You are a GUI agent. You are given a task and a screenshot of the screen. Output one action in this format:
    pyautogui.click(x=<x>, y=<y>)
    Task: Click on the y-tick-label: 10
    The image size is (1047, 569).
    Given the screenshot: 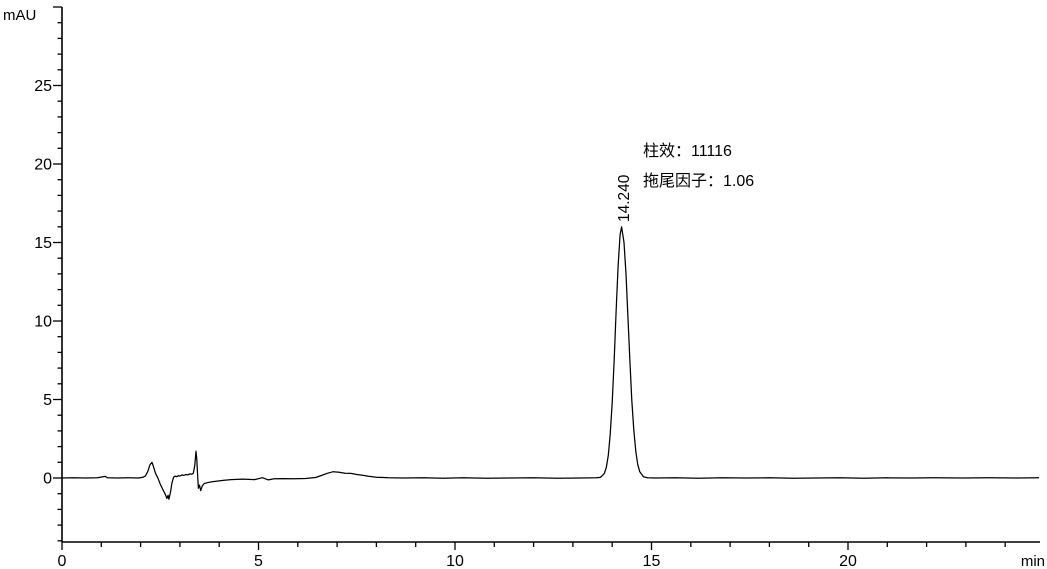 What is the action you would take?
    pyautogui.click(x=43, y=322)
    